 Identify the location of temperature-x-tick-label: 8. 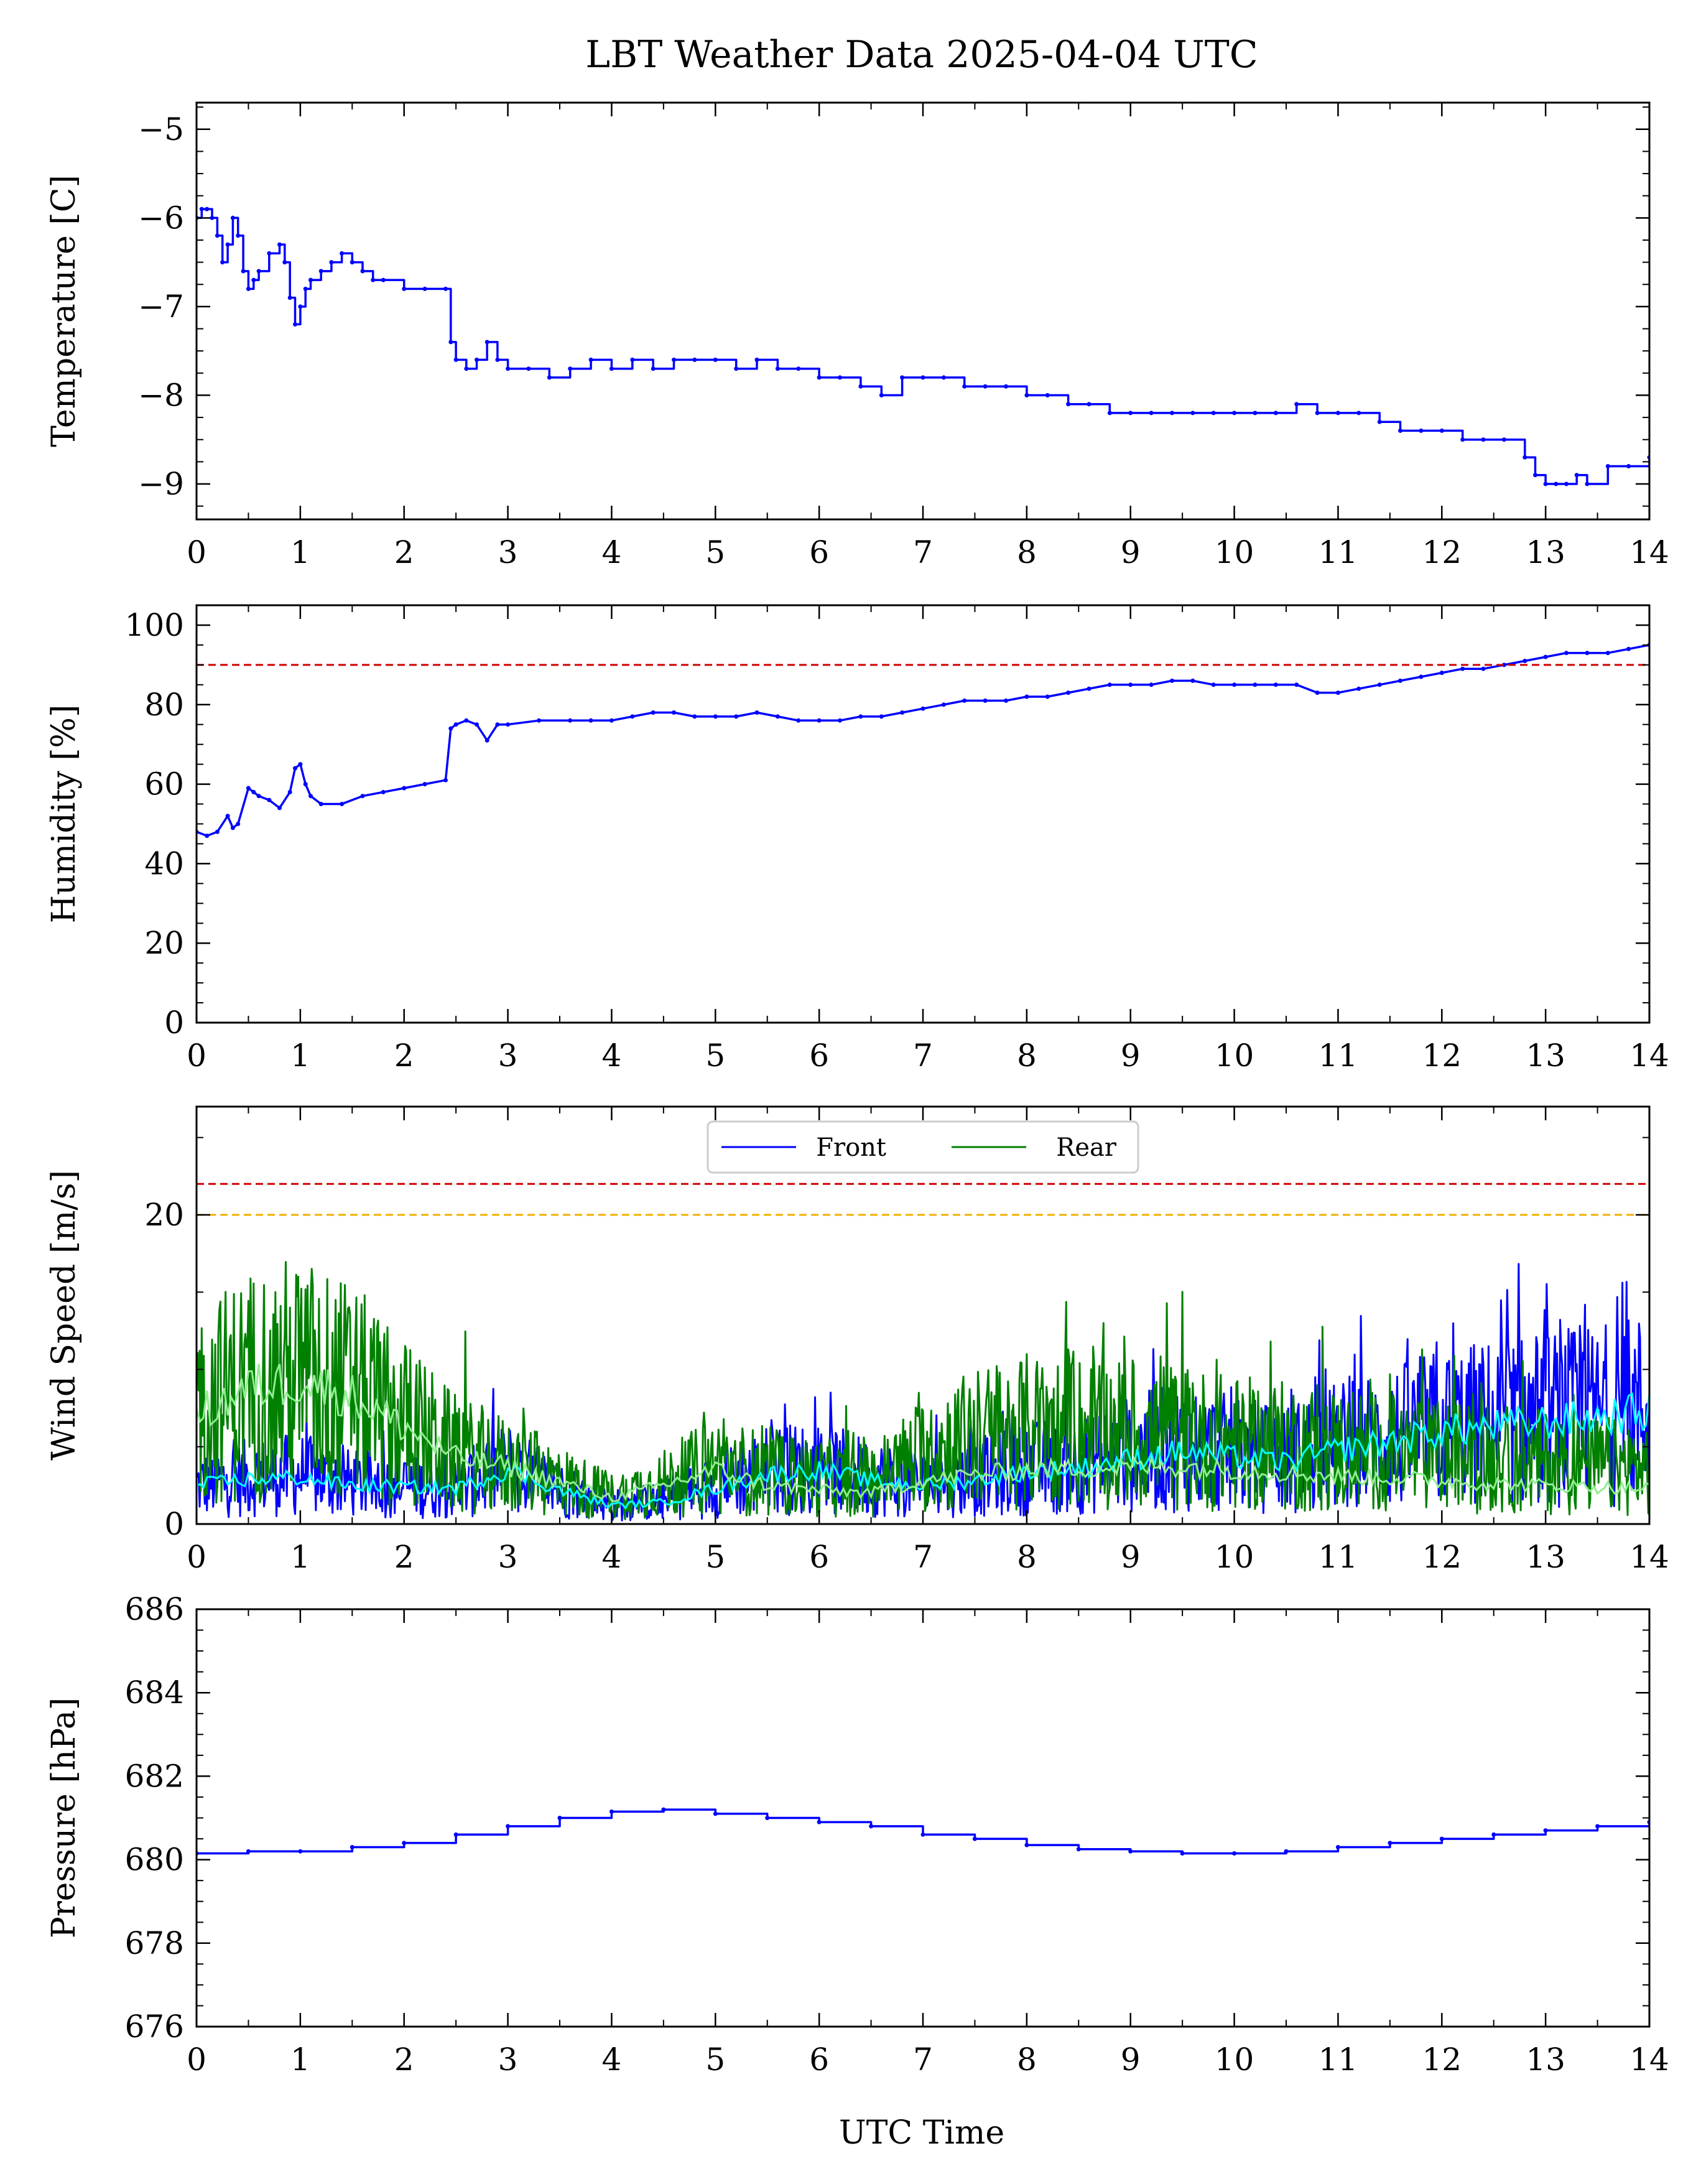
(1027, 552).